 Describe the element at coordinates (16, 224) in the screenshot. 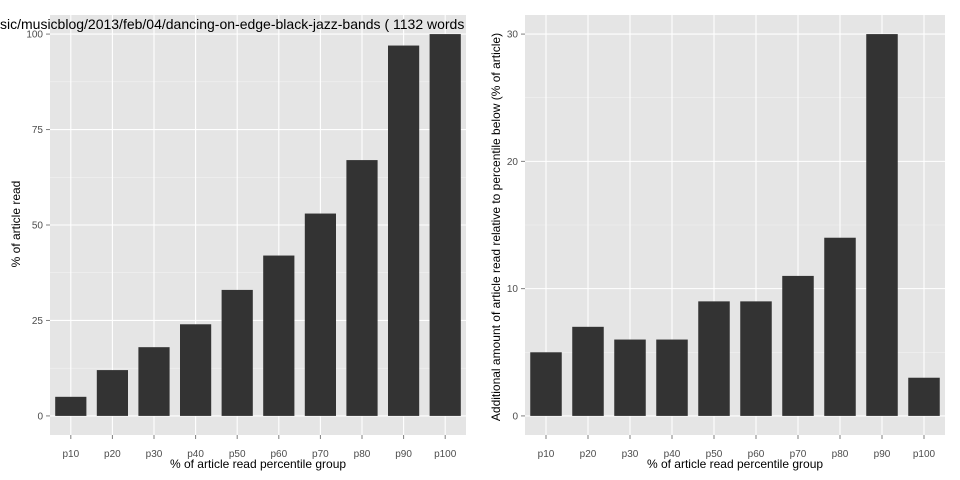

I see `y-axis-title: % of article read` at that location.